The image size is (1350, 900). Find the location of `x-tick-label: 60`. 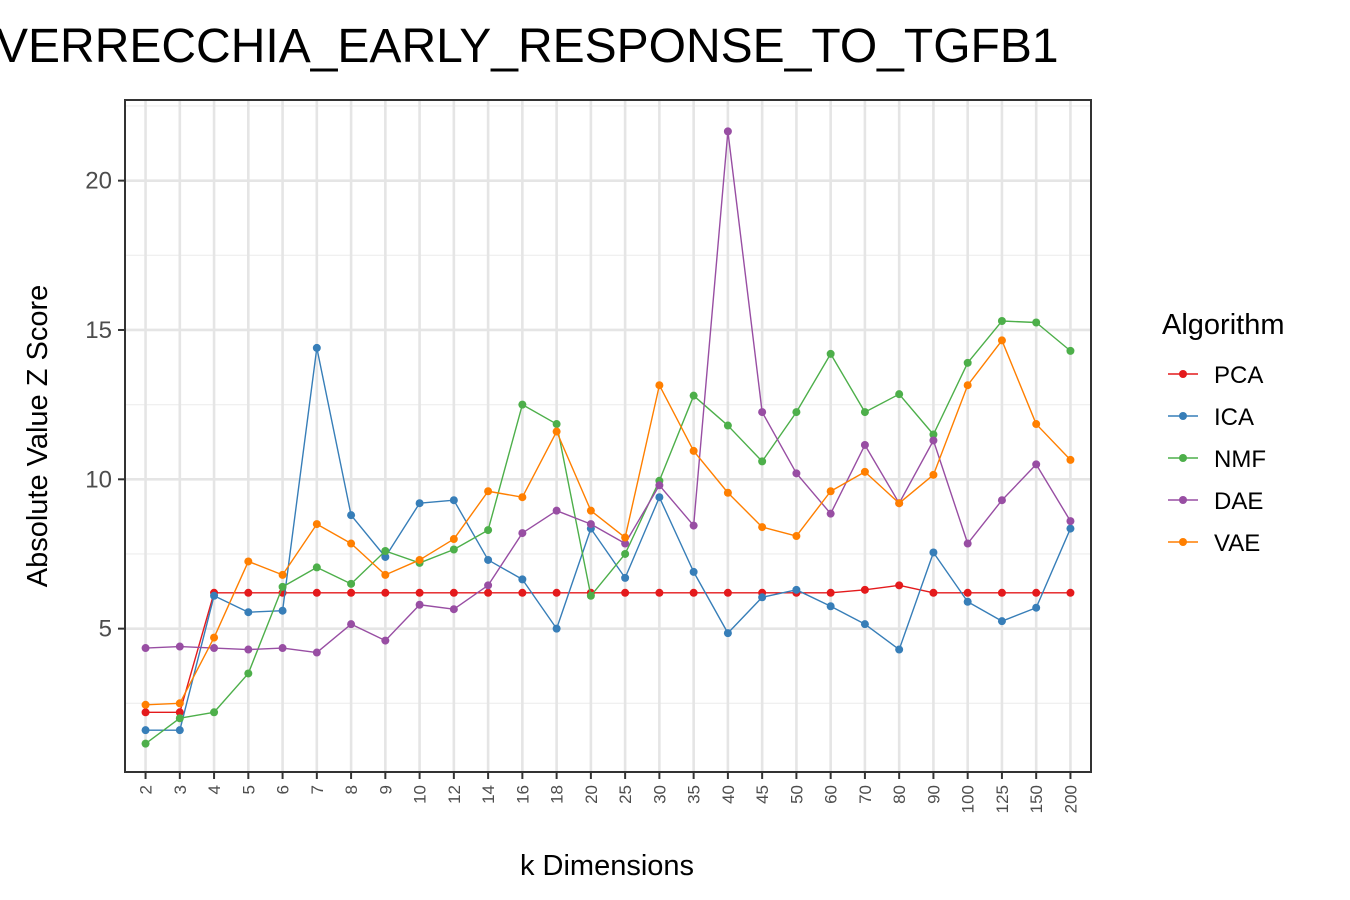

x-tick-label: 60 is located at coordinates (831, 794).